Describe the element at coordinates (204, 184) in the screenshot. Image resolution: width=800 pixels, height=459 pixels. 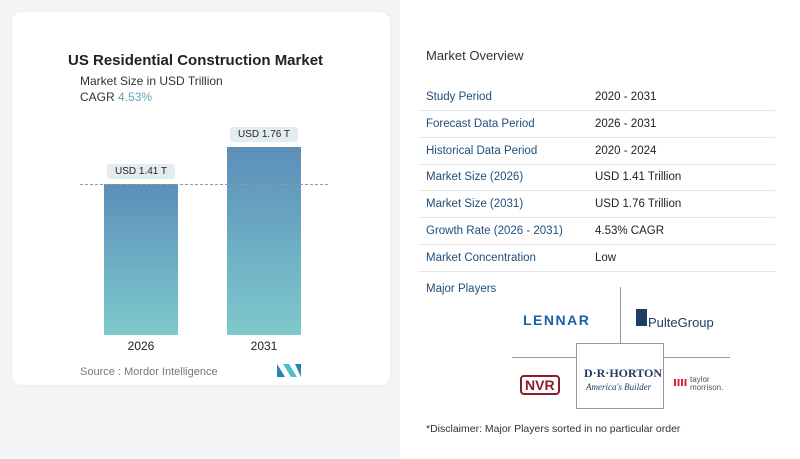
I see `reference-line` at that location.